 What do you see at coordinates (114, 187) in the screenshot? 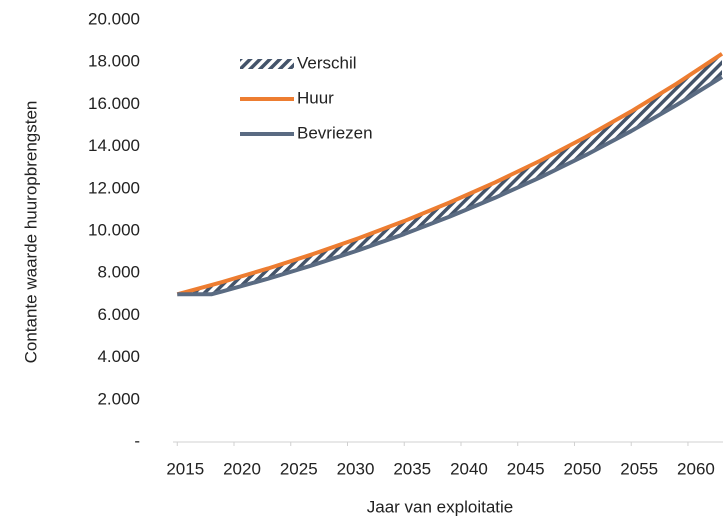
I see `y-tick-label: 12.000` at bounding box center [114, 187].